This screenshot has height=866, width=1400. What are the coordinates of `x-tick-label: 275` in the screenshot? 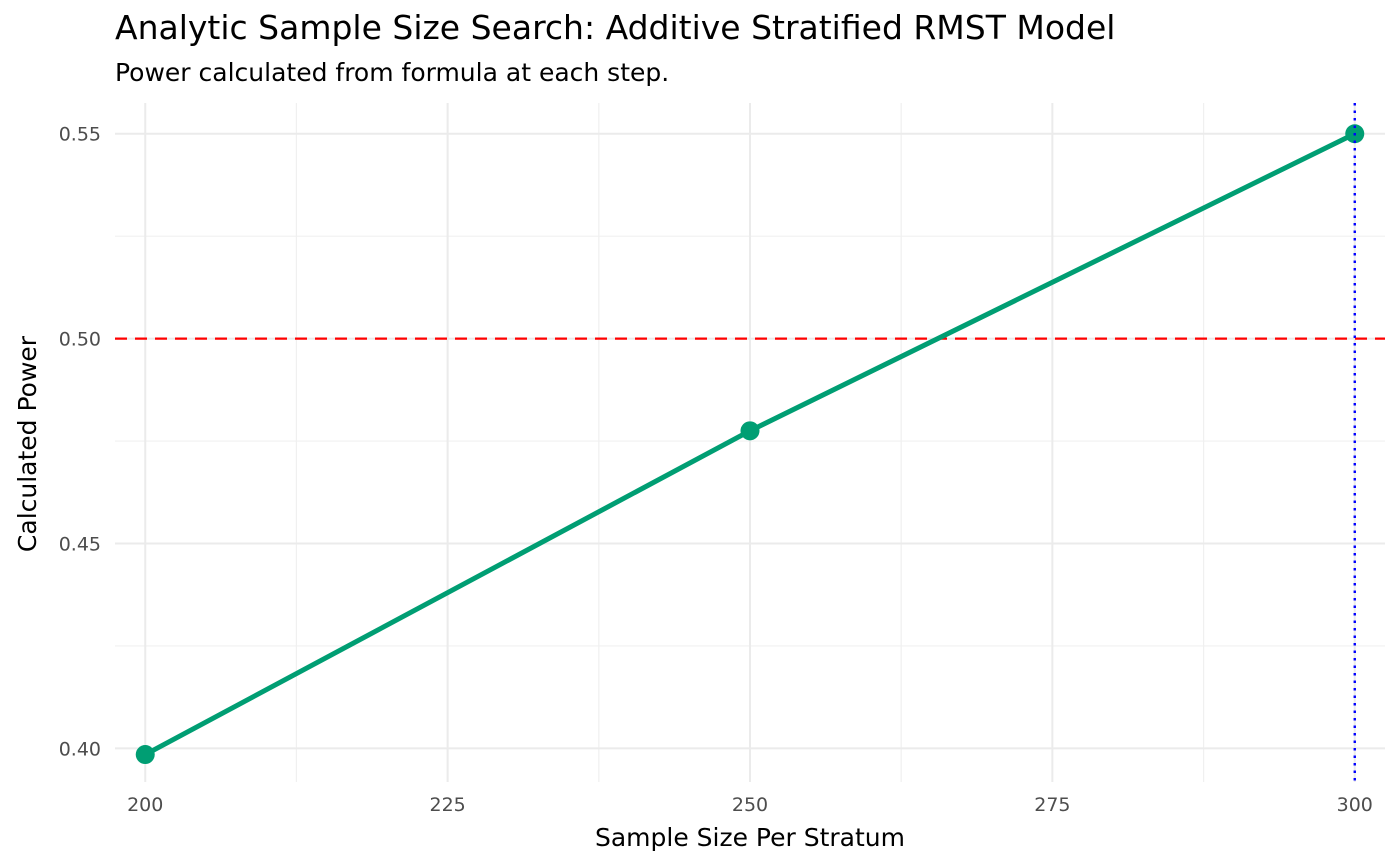 It's located at (1052, 805).